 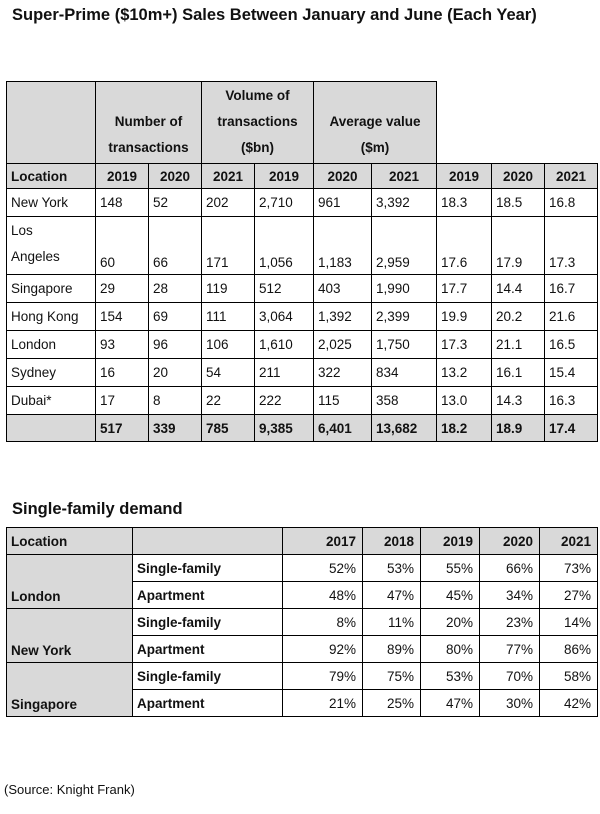 I want to click on value-cell: 29, so click(x=122, y=288).